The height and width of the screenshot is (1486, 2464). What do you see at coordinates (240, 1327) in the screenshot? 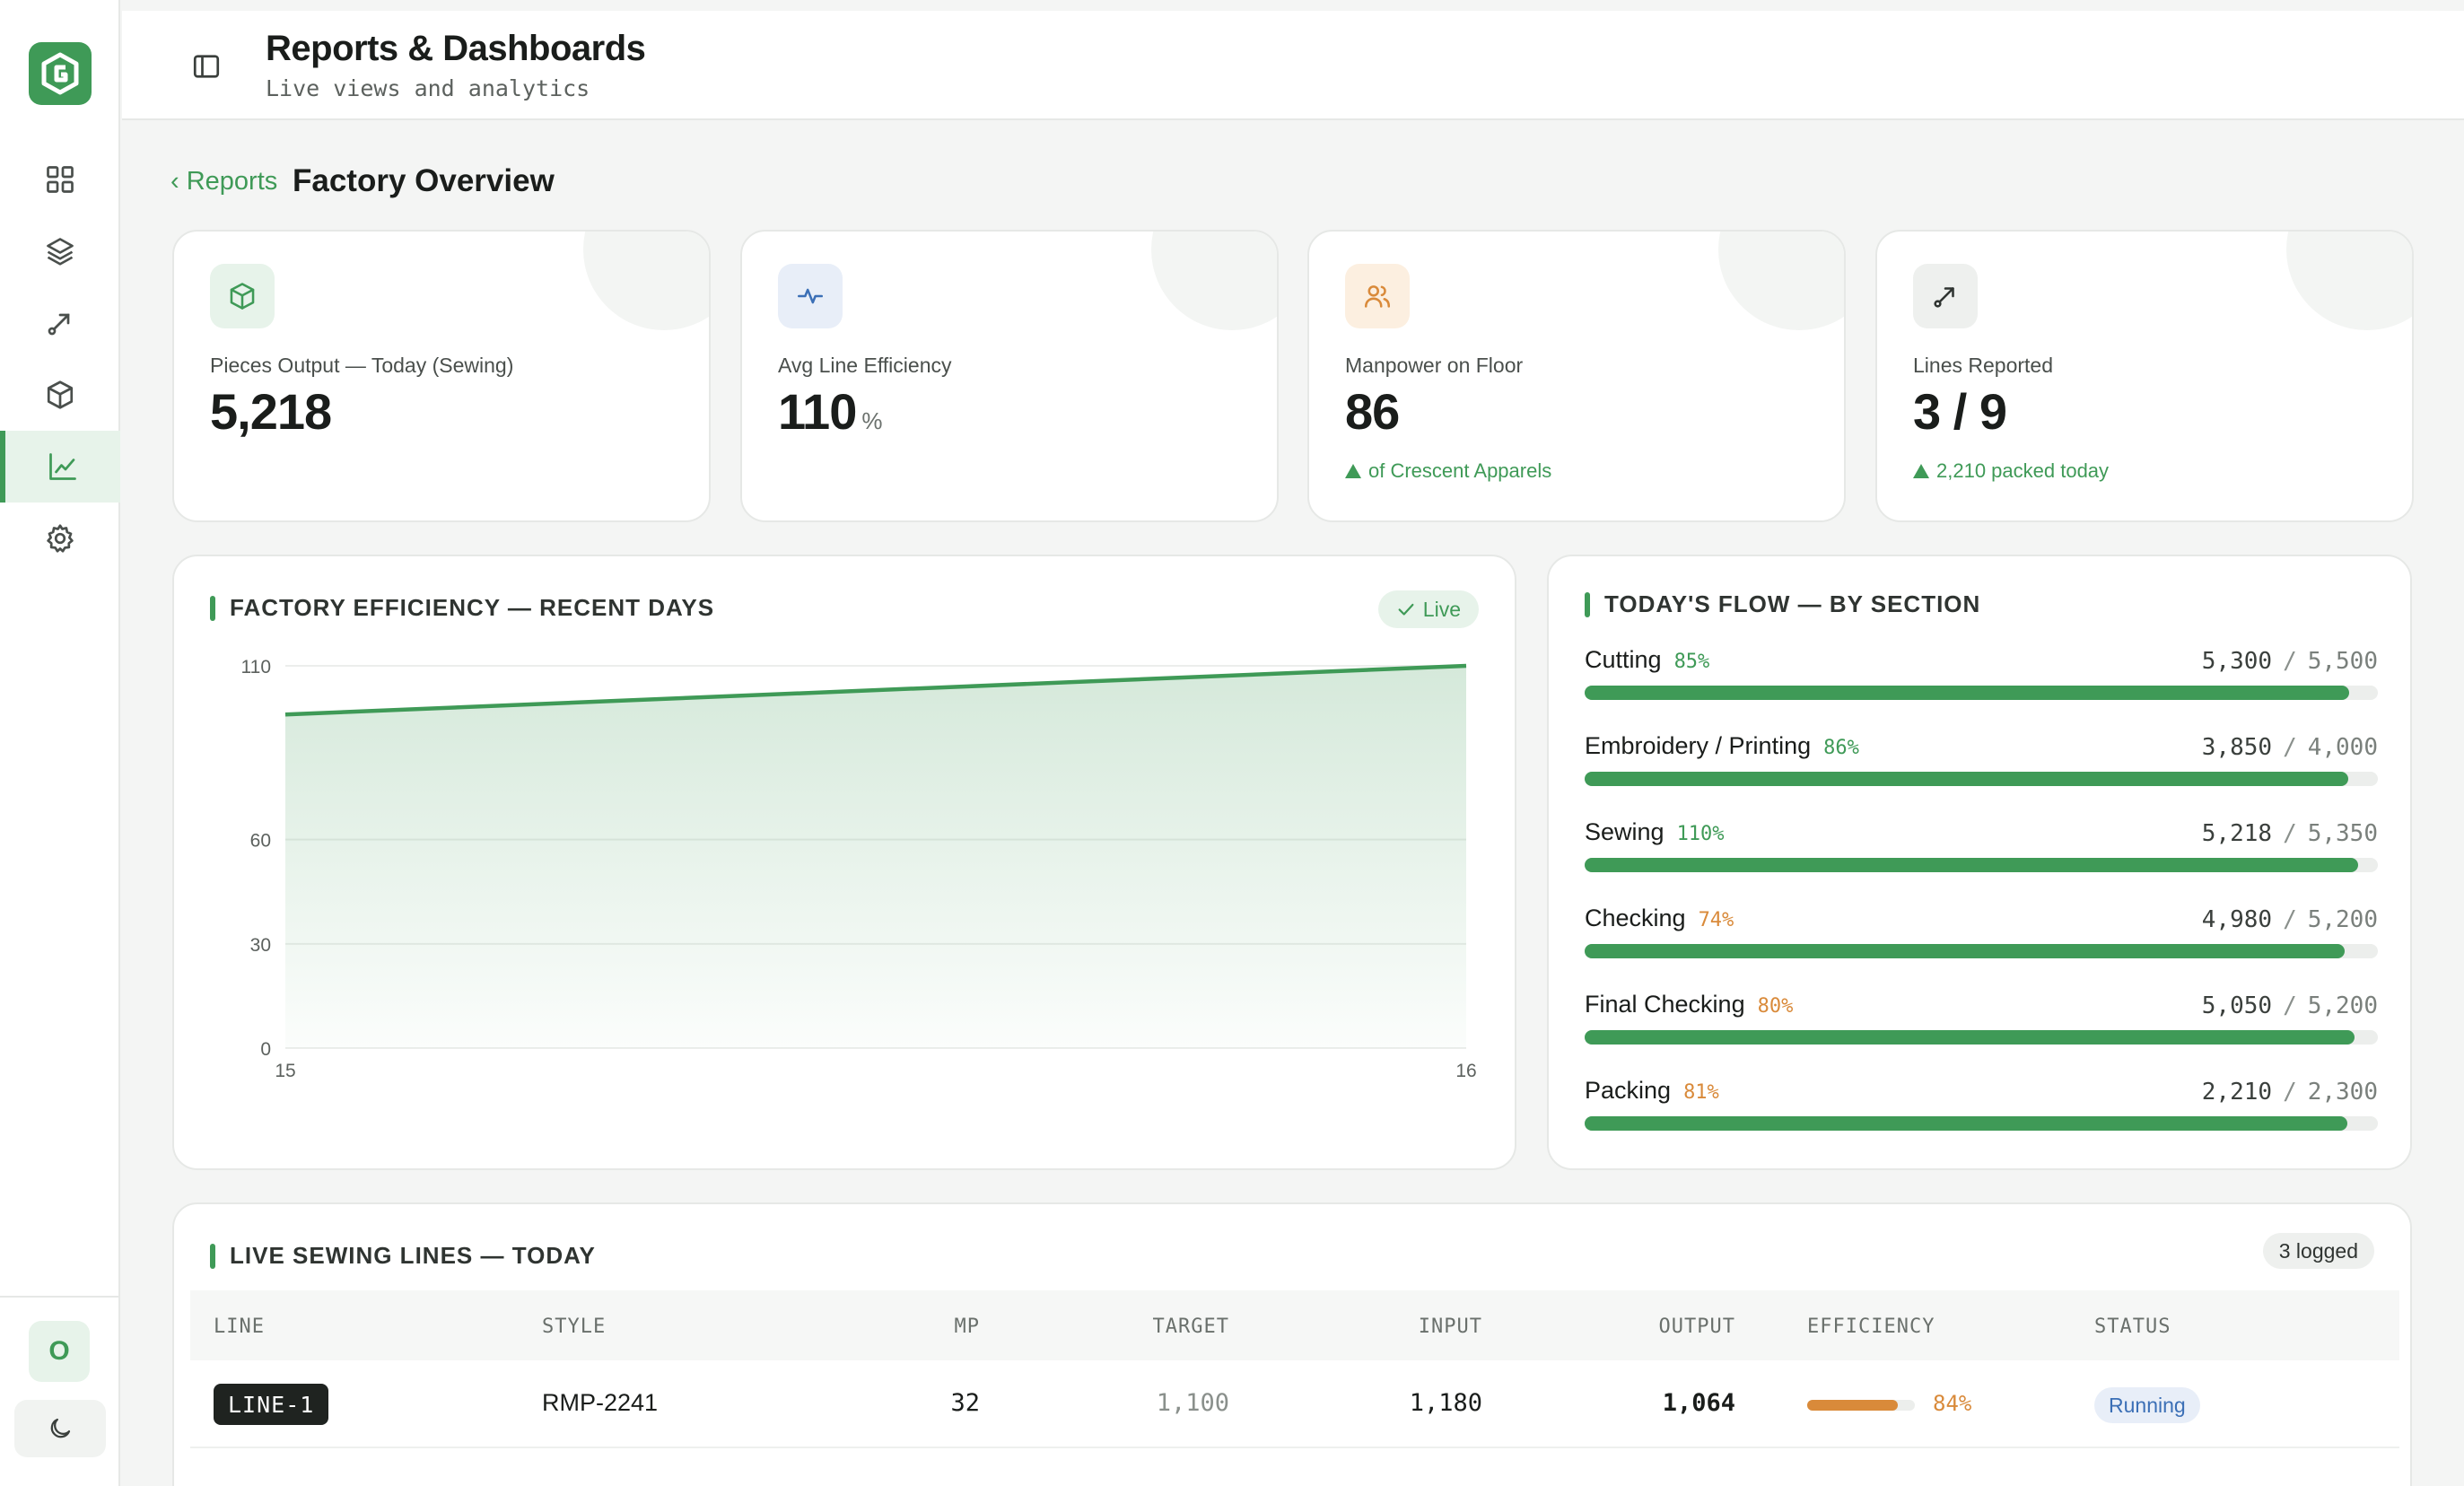
I see `column-header: LINE` at bounding box center [240, 1327].